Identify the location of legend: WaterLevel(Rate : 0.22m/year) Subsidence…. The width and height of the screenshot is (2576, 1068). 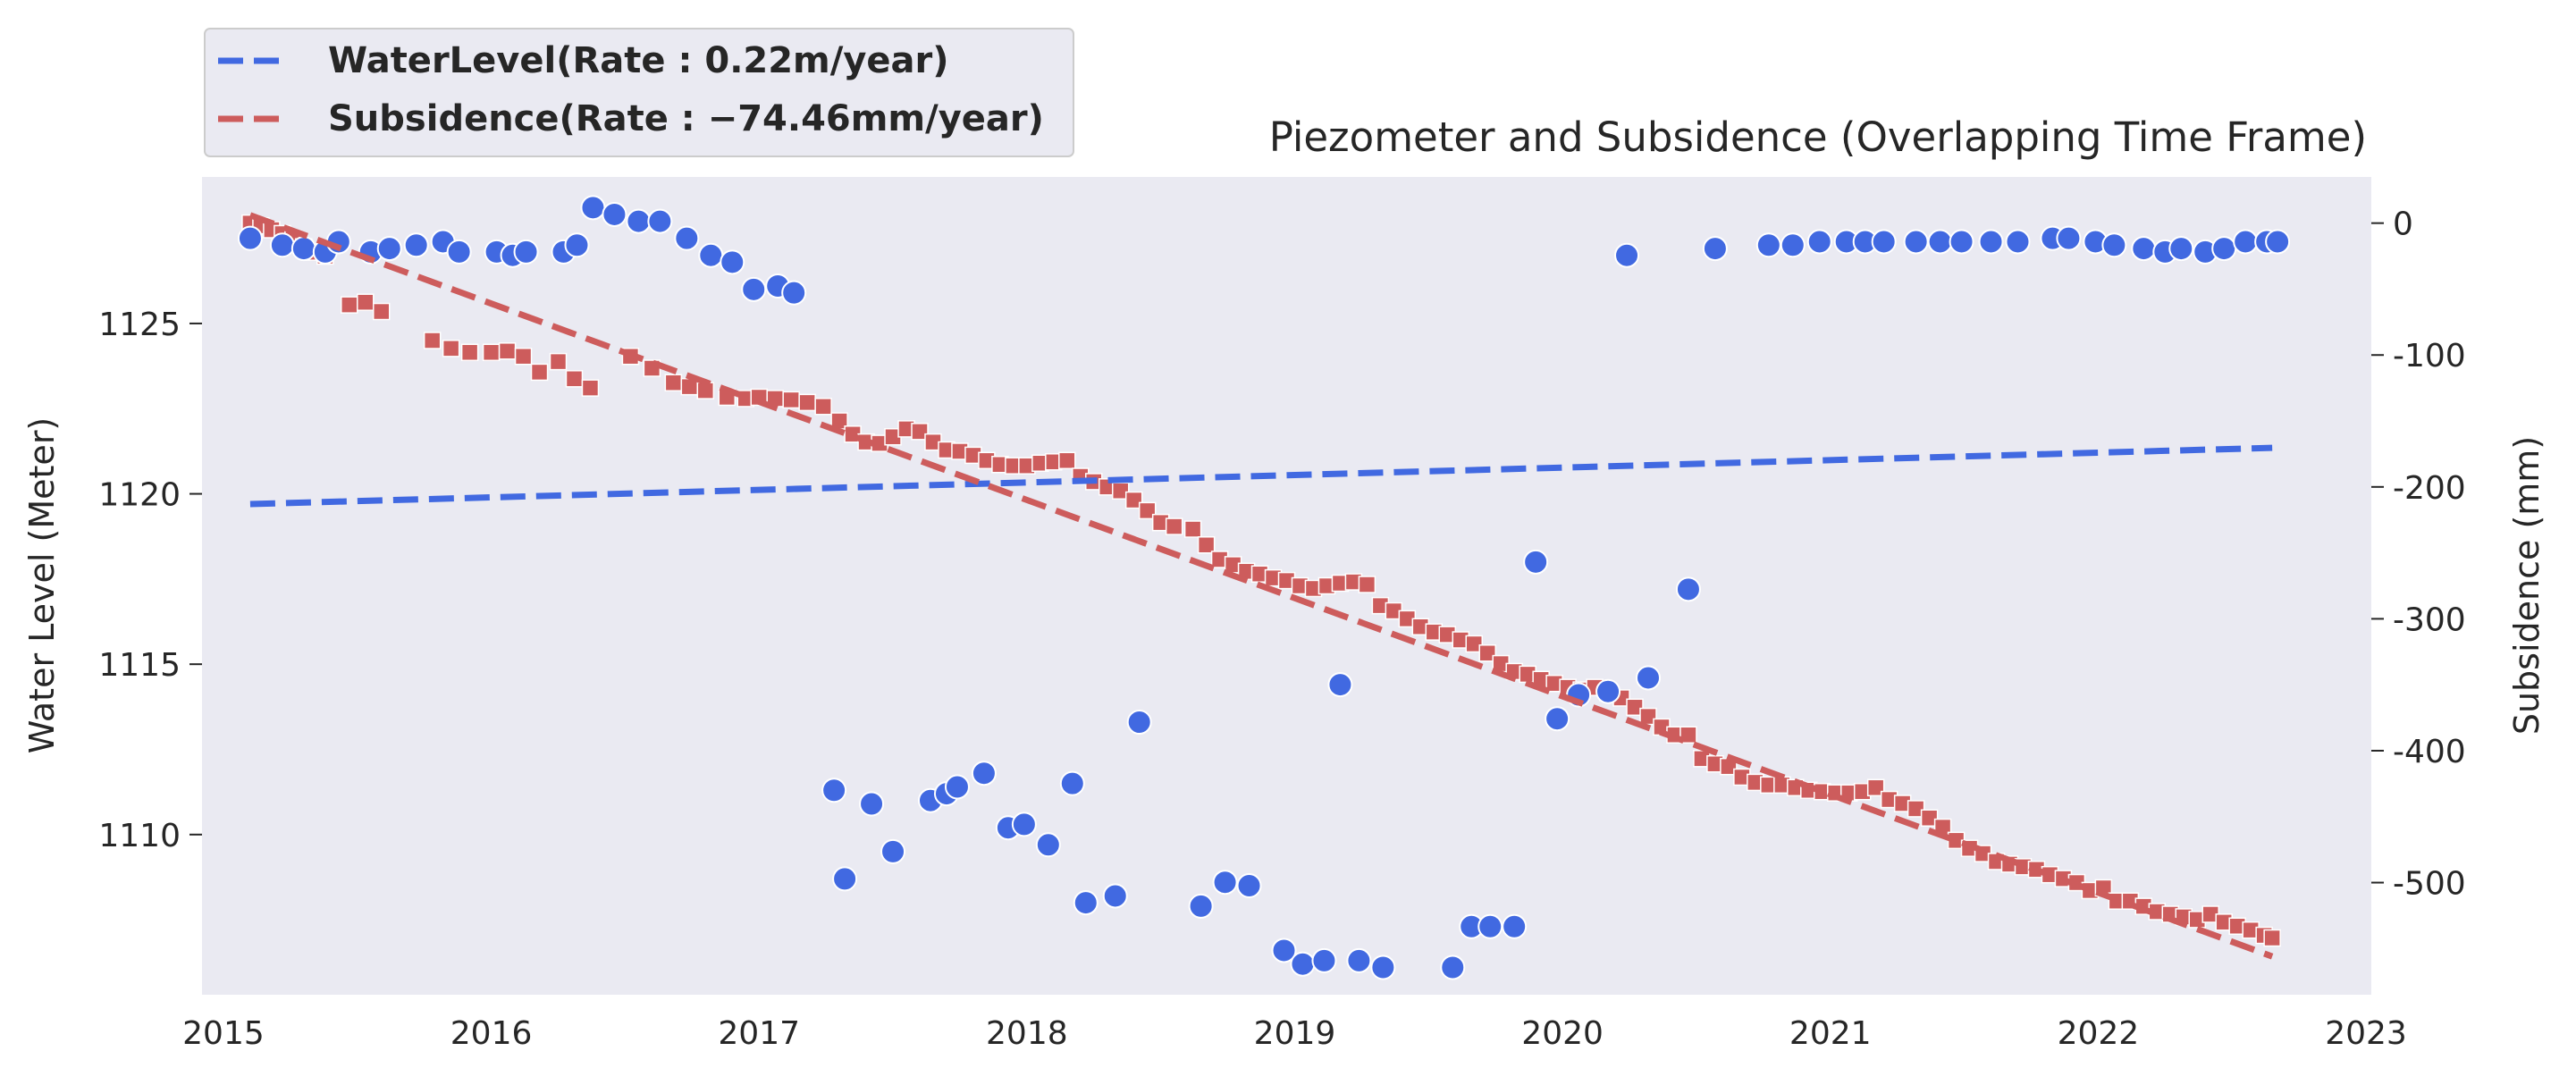
(639, 92).